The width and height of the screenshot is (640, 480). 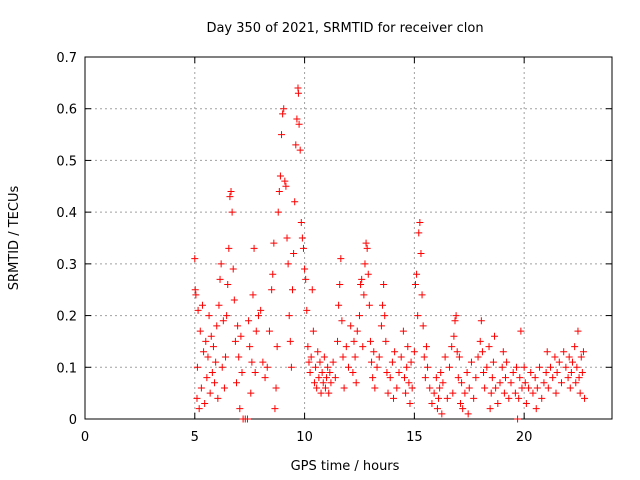 What do you see at coordinates (524, 437) in the screenshot?
I see `x-tick-label: 20` at bounding box center [524, 437].